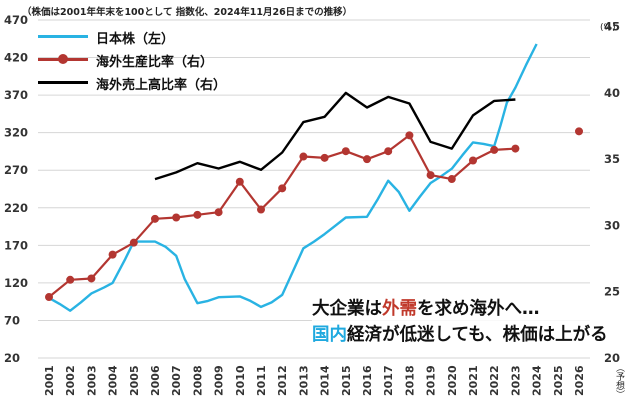 Image resolution: width=640 pixels, height=401 pixels. Describe the element at coordinates (113, 380) in the screenshot. I see `x-tick-label: 2004` at that location.